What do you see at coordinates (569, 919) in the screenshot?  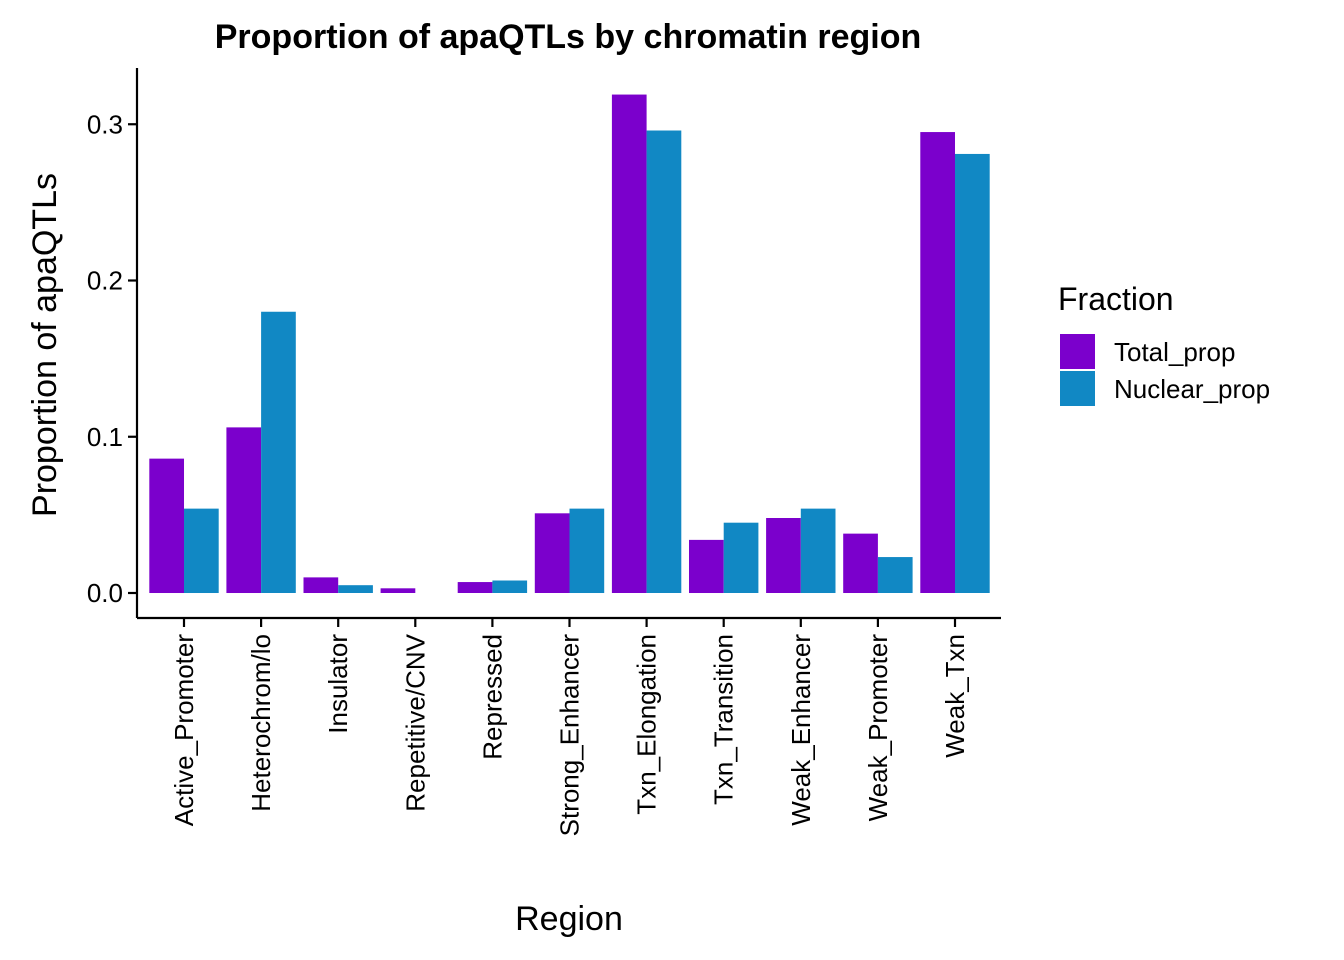 I see `x-axis-title: Region` at bounding box center [569, 919].